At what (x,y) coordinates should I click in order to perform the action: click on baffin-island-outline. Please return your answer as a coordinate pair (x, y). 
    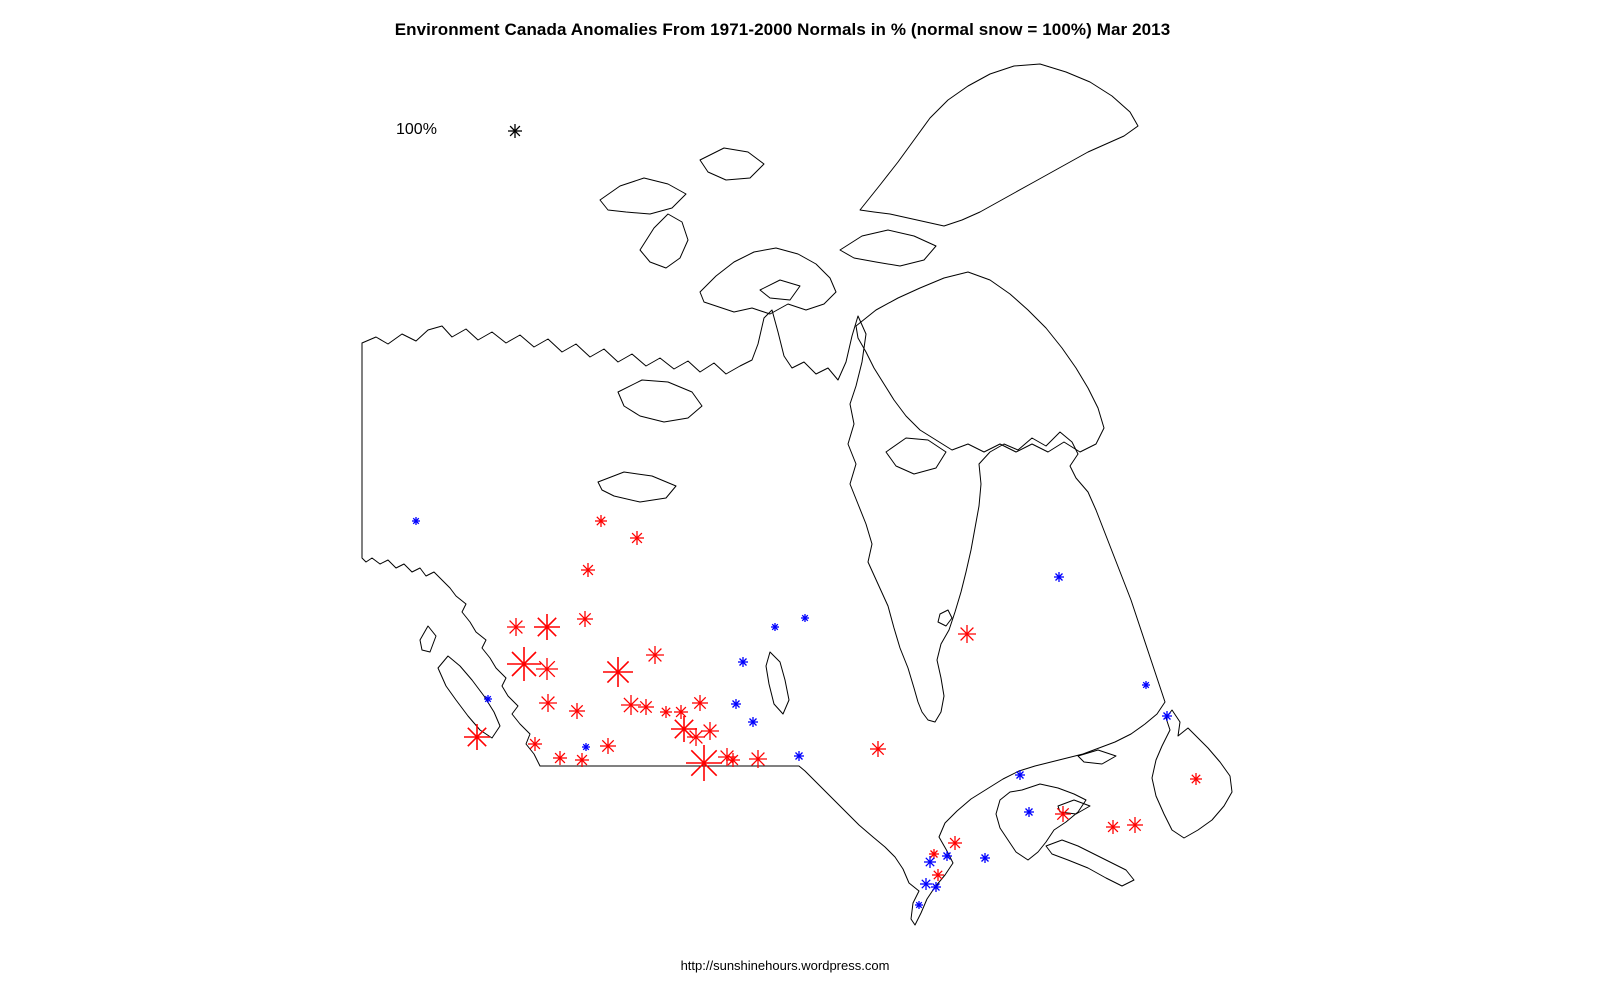
    Looking at the image, I should click on (980, 362).